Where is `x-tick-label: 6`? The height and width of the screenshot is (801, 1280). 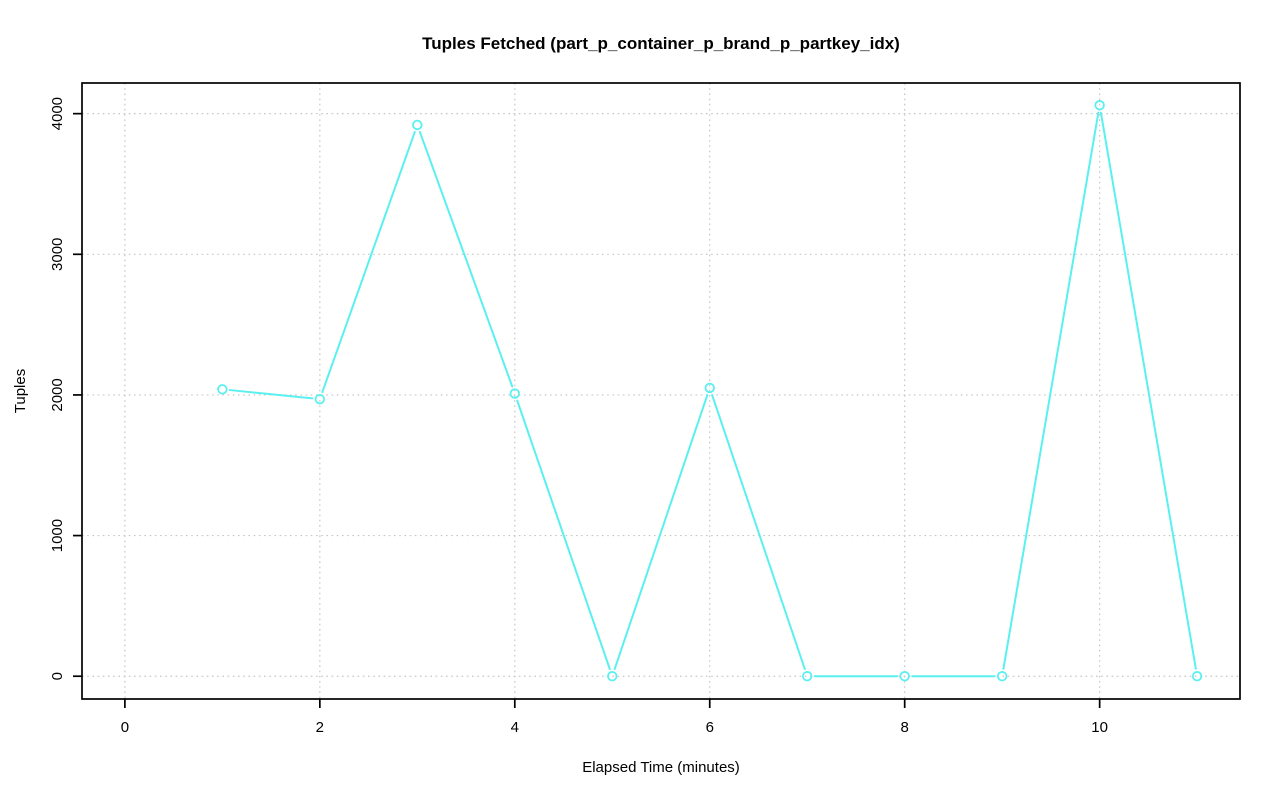
x-tick-label: 6 is located at coordinates (710, 727).